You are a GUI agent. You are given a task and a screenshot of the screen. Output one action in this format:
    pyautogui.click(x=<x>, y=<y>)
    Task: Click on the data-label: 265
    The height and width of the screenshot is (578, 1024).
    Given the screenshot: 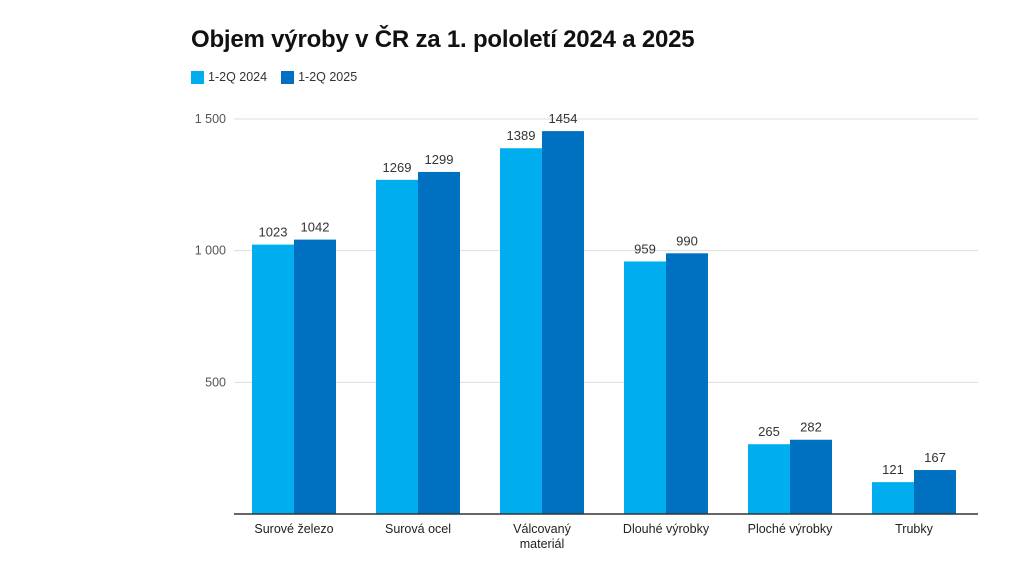 What is the action you would take?
    pyautogui.click(x=769, y=431)
    